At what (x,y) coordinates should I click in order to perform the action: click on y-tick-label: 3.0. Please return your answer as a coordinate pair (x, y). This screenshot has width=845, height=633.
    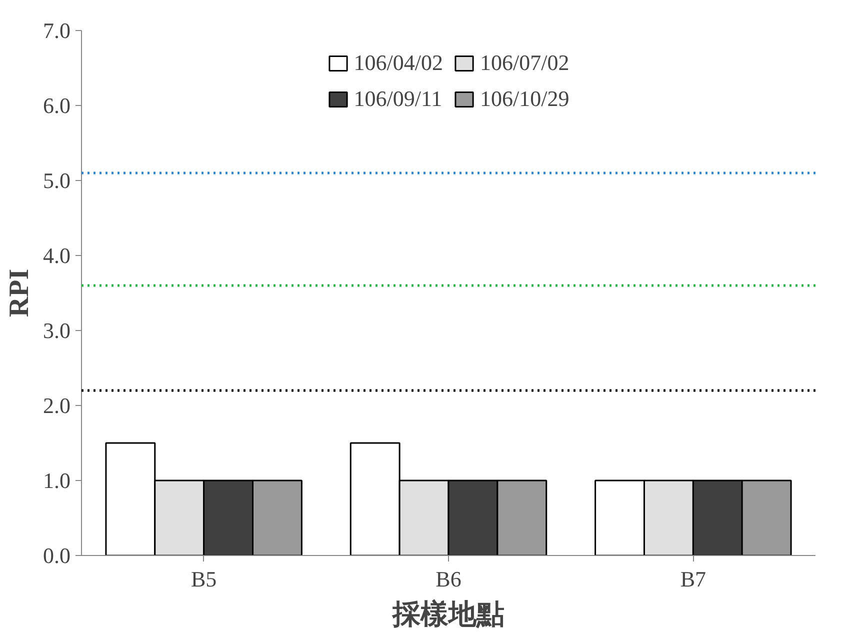
    Looking at the image, I should click on (56, 330).